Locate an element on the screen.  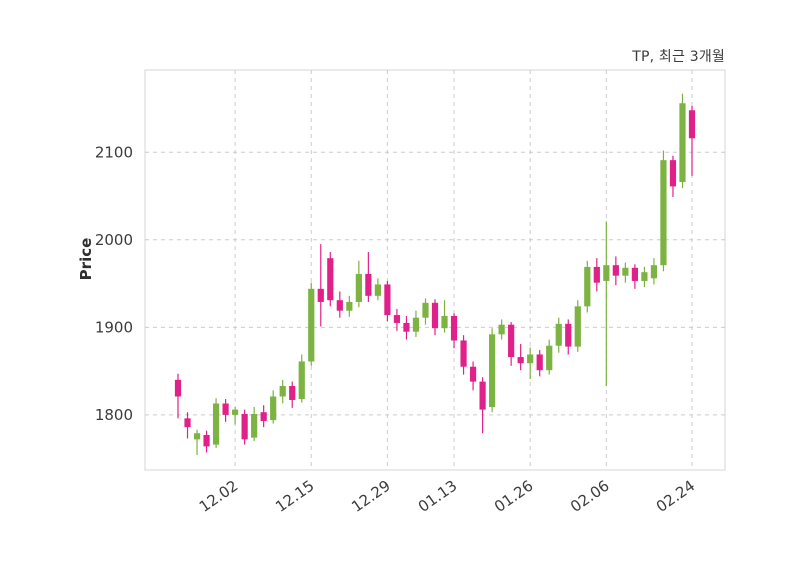
y-tick-label: 2100 is located at coordinates (114, 152).